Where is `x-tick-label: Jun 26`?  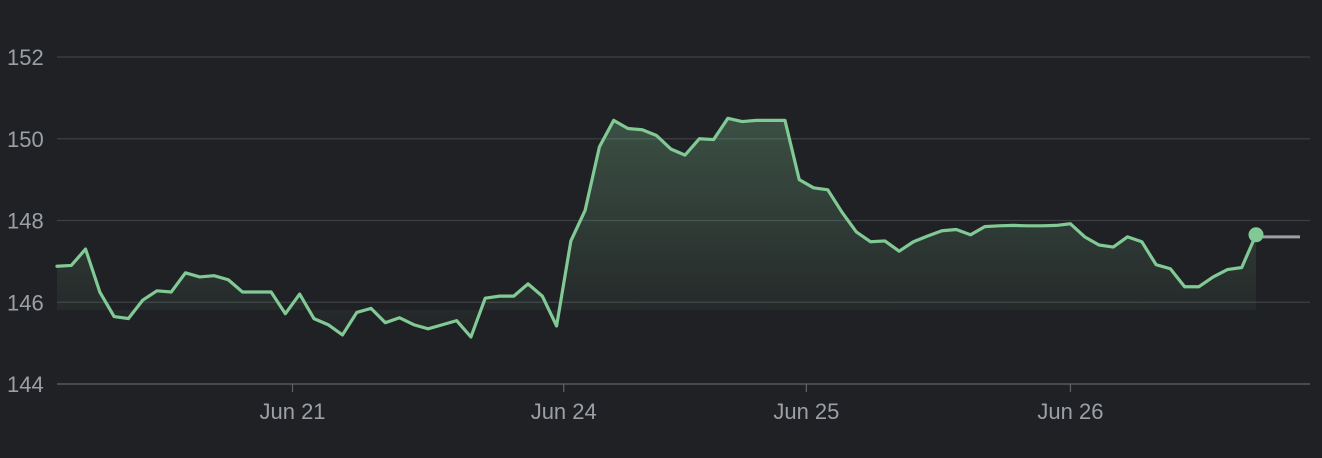 x-tick-label: Jun 26 is located at coordinates (1070, 411).